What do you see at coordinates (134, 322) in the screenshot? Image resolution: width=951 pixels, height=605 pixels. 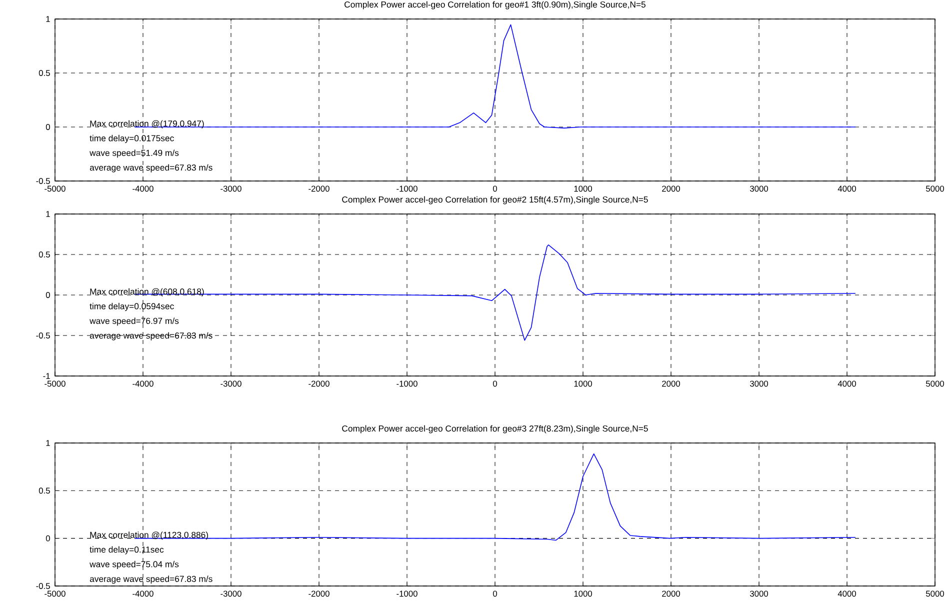 I see `annotation: wave speed=76.97 m/s` at bounding box center [134, 322].